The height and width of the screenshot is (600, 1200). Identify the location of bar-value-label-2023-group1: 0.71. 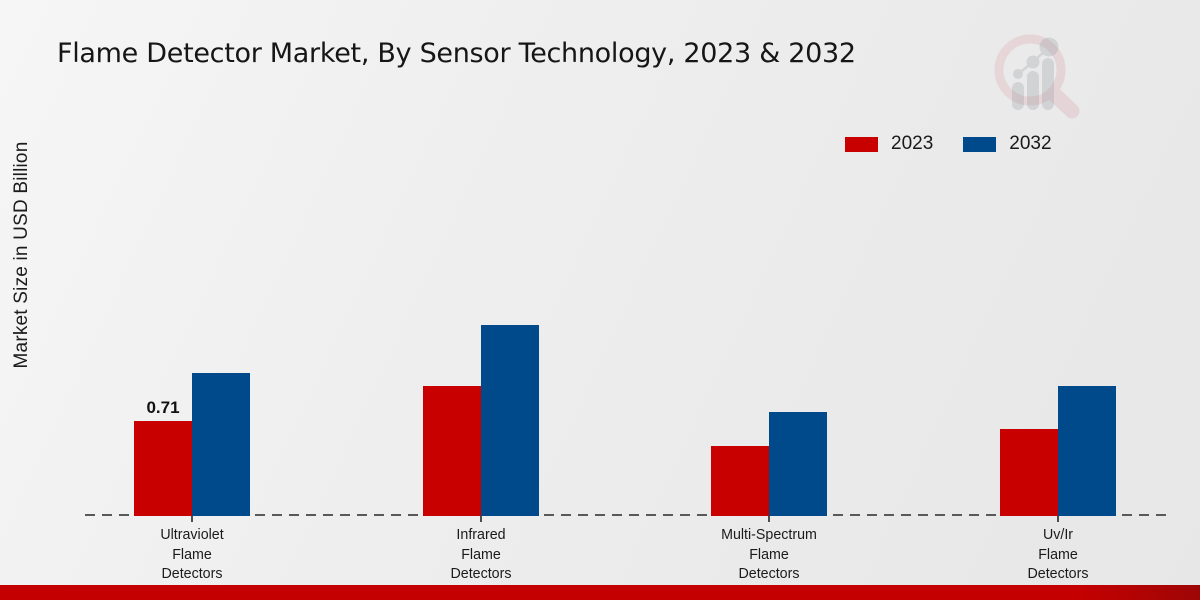
(163, 407).